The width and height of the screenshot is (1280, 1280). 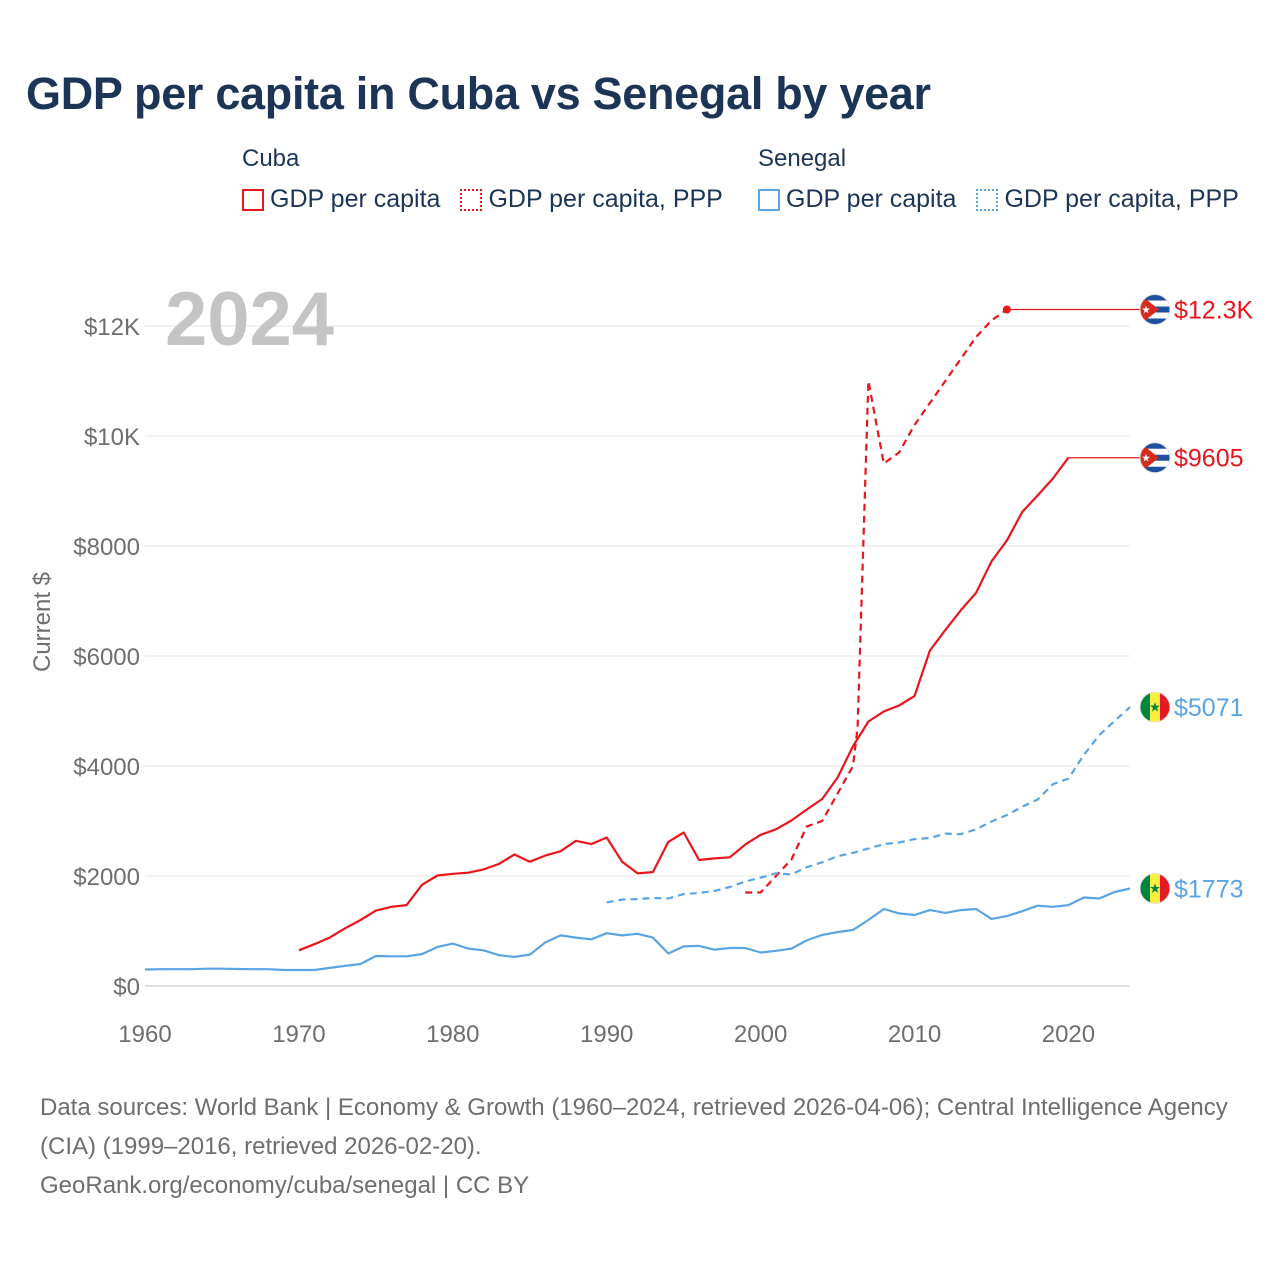 I want to click on y-tick-label: $8000, so click(x=106, y=547).